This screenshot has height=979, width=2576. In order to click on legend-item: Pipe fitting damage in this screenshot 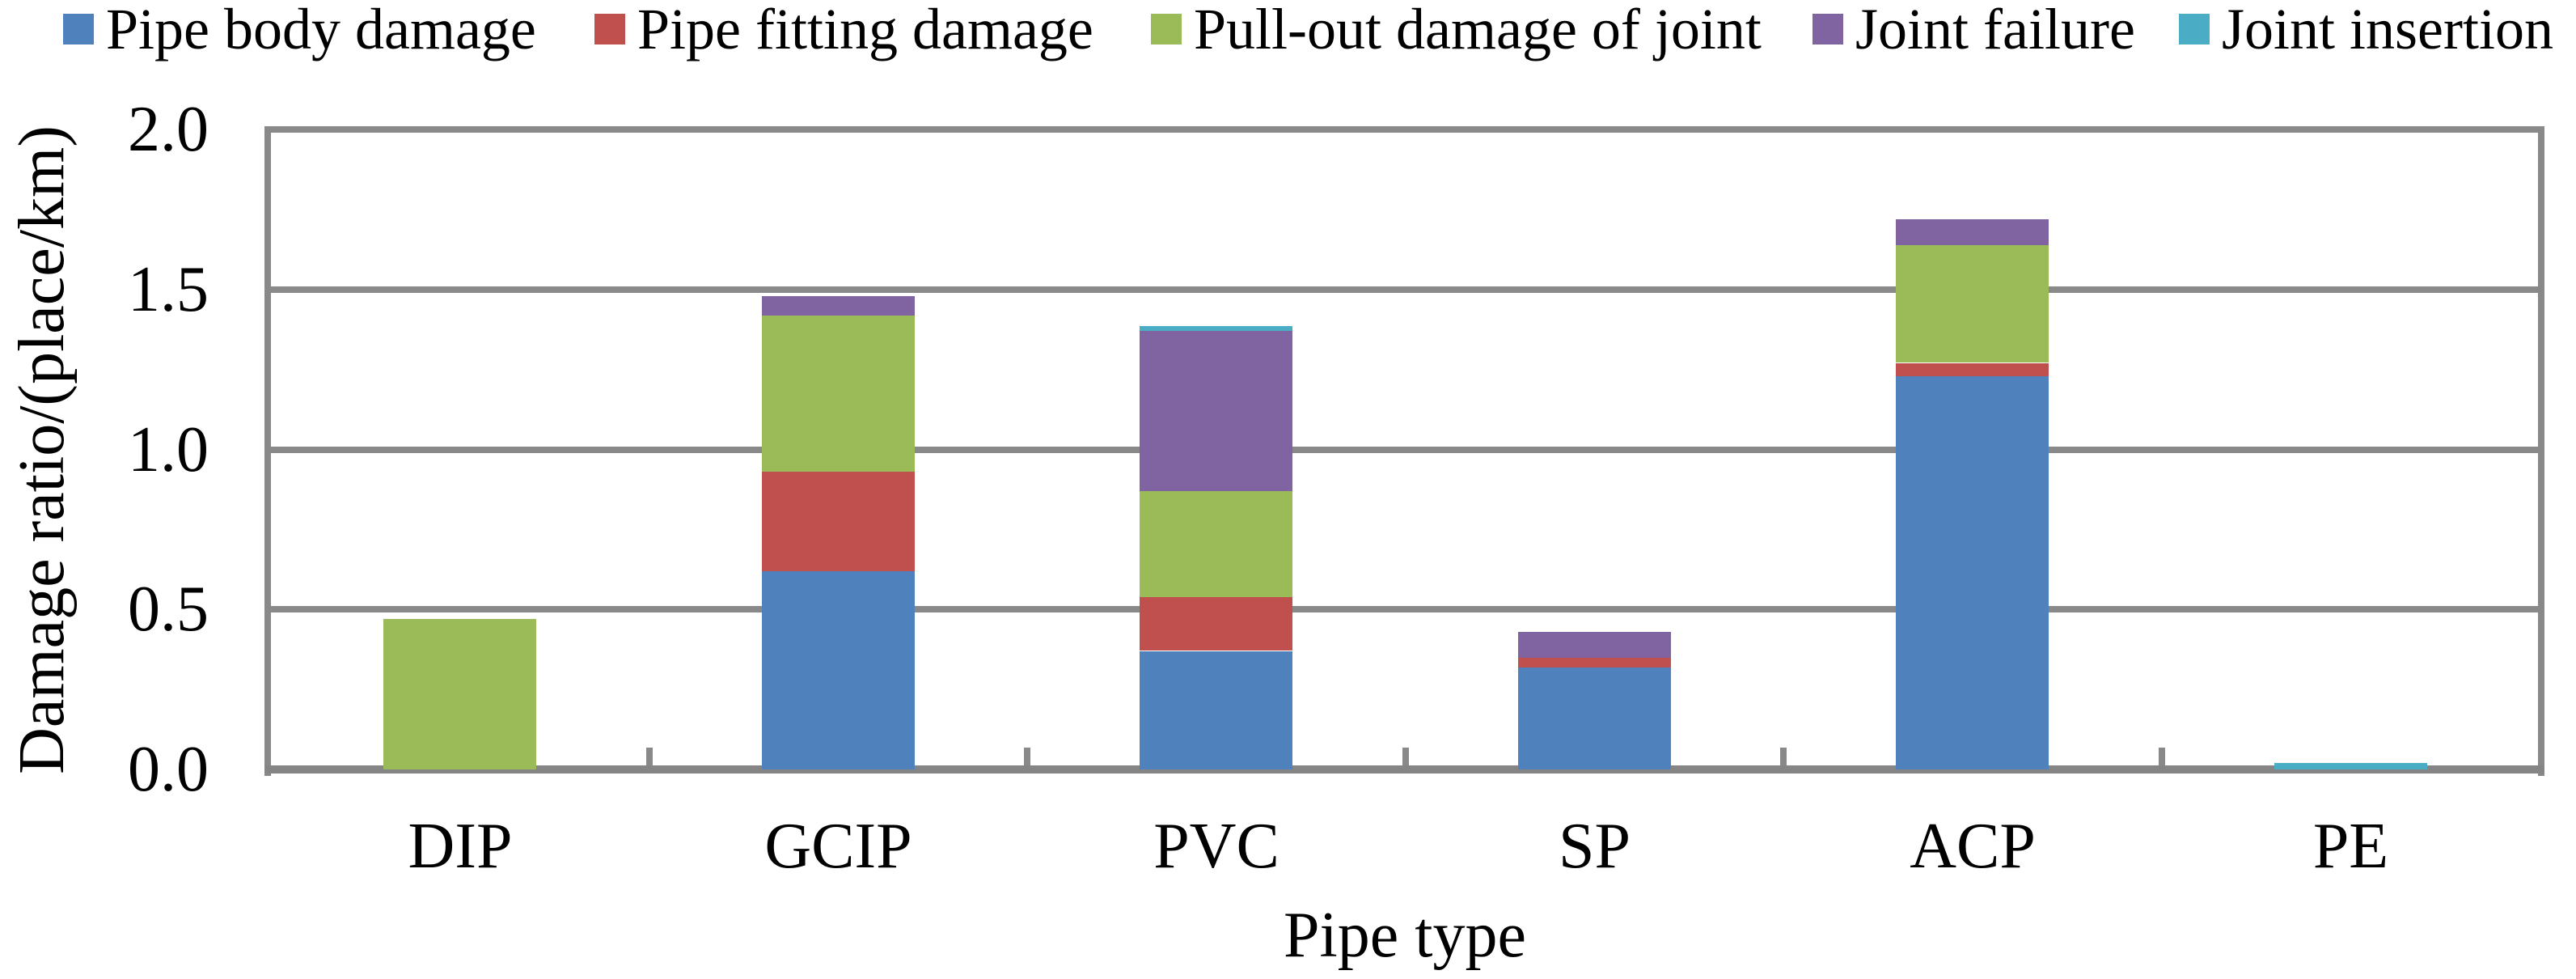, I will do `click(844, 30)`.